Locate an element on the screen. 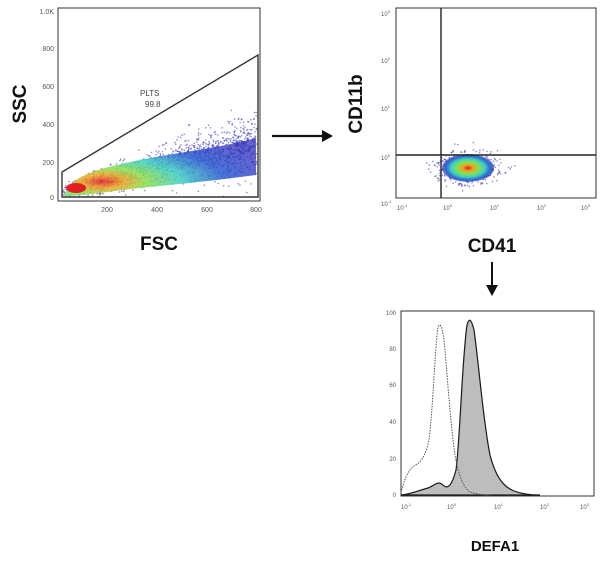  x-tick-label: 10⁻¹ is located at coordinates (406, 506).